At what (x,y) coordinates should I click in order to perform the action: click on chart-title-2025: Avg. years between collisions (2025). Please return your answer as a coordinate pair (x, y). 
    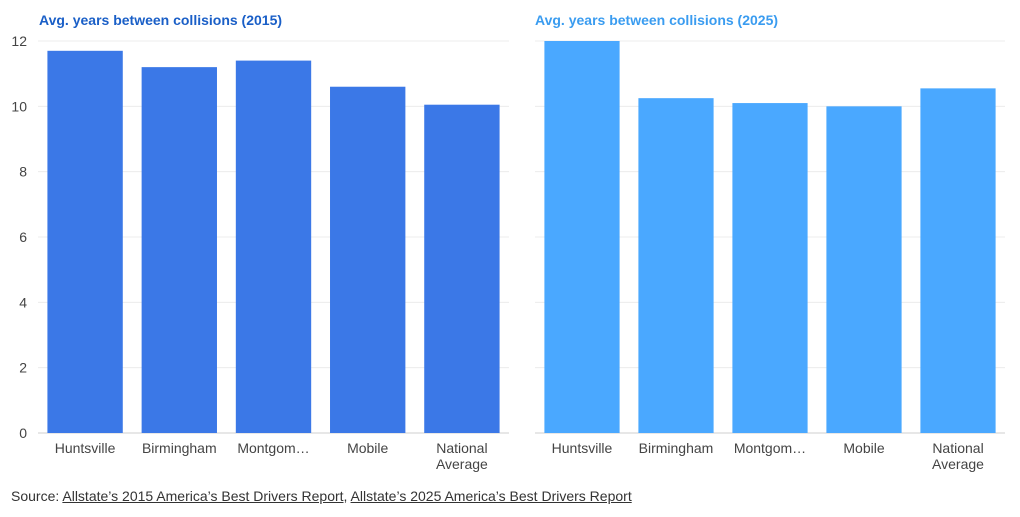
    Looking at the image, I should click on (657, 20).